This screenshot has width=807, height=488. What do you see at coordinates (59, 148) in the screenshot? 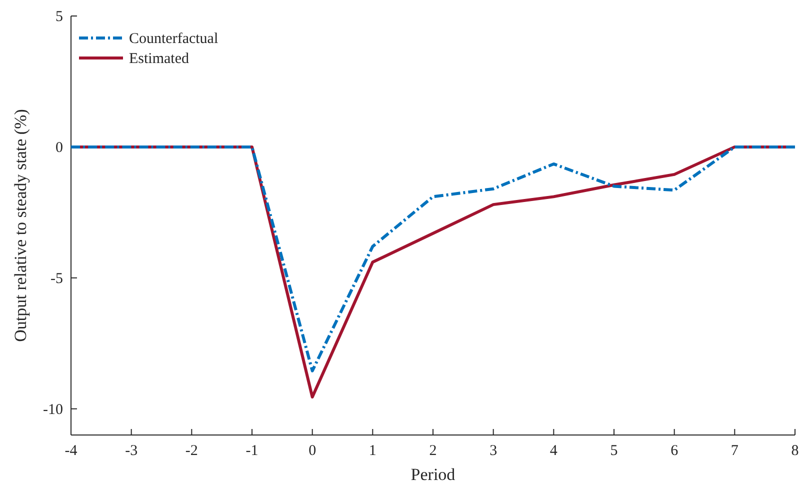
I see `y-tick-label: 0` at bounding box center [59, 148].